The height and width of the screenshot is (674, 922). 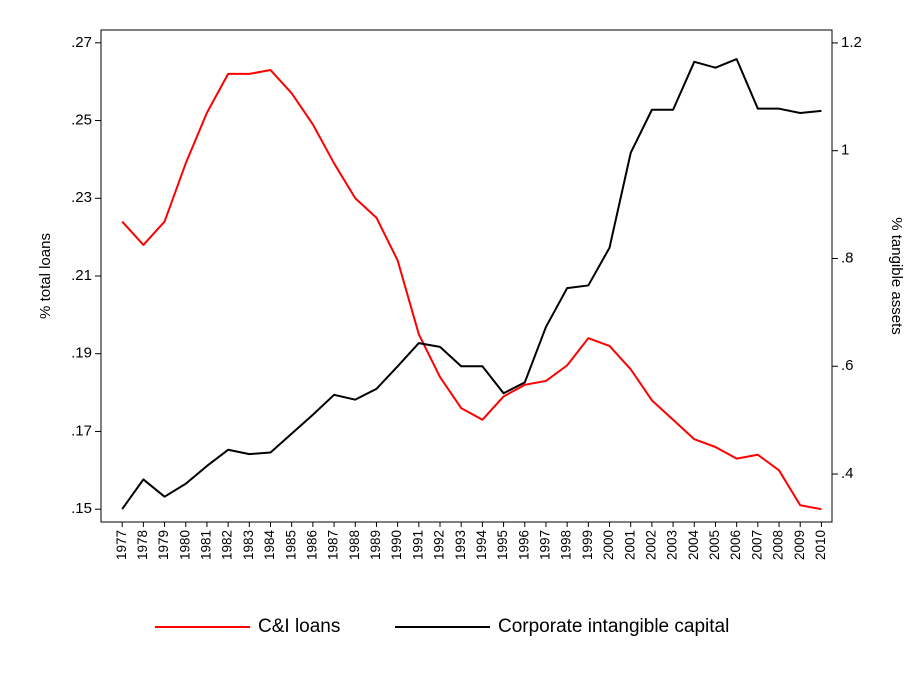 I want to click on x-tick-label: 1995, so click(x=502, y=545).